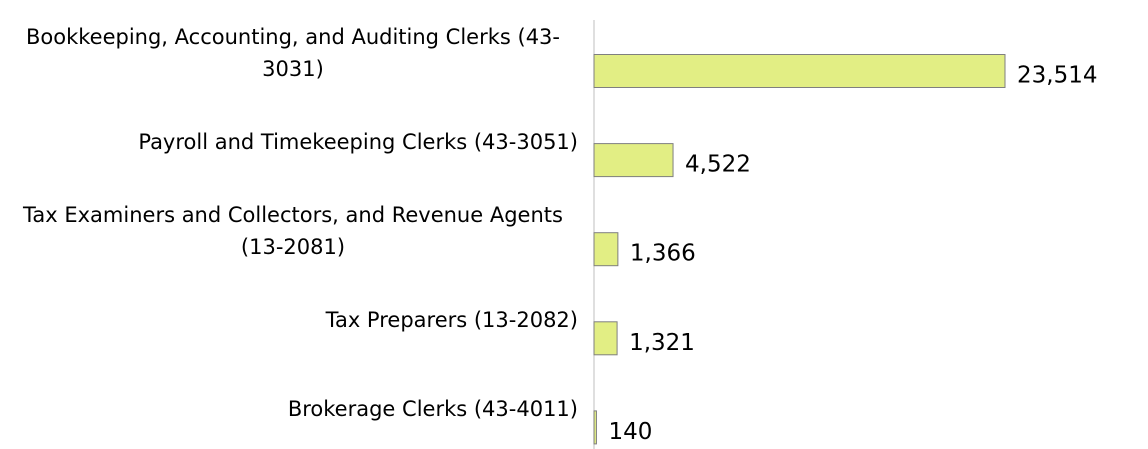 Image resolution: width=1148 pixels, height=449 pixels. What do you see at coordinates (358, 142) in the screenshot?
I see `category-label: Payroll and Timekeeping Clerks (43-3051)` at bounding box center [358, 142].